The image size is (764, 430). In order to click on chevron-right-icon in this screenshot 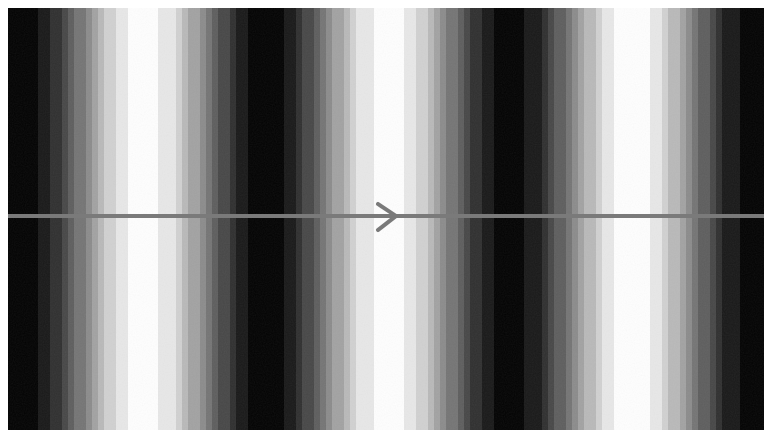, I will do `click(387, 217)`.